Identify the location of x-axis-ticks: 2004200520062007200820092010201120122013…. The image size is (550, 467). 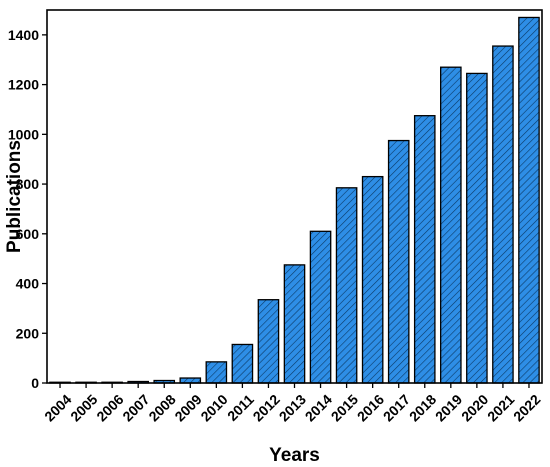
(292, 404).